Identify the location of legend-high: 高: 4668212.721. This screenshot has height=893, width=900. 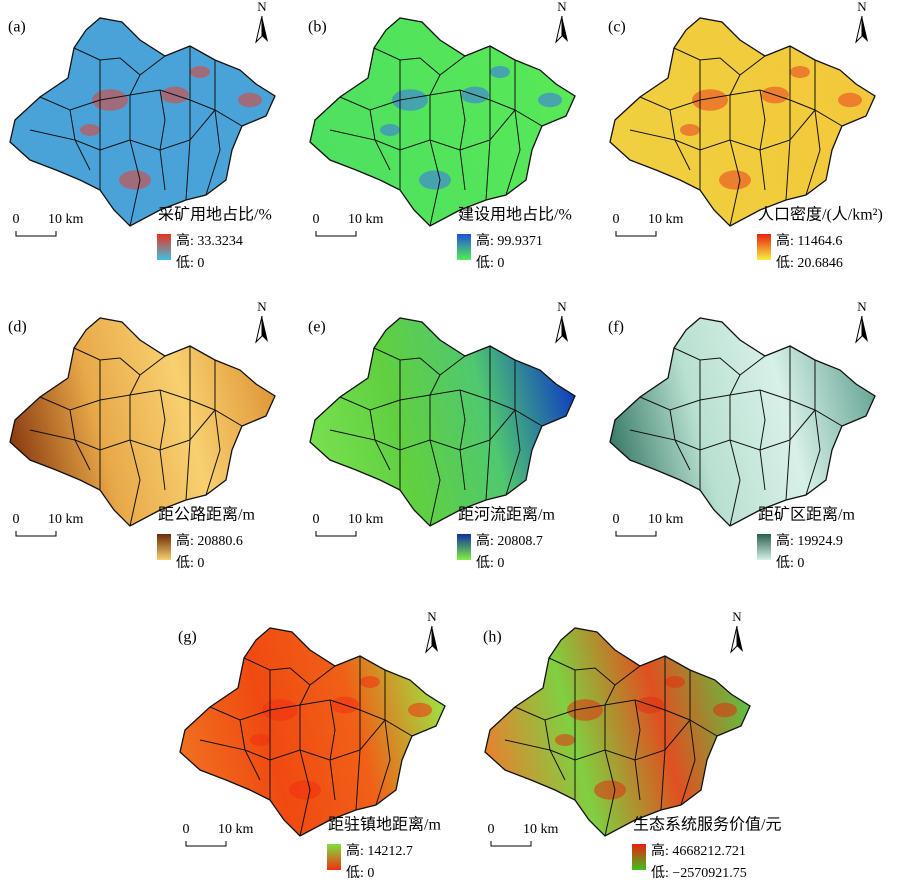
(698, 850).